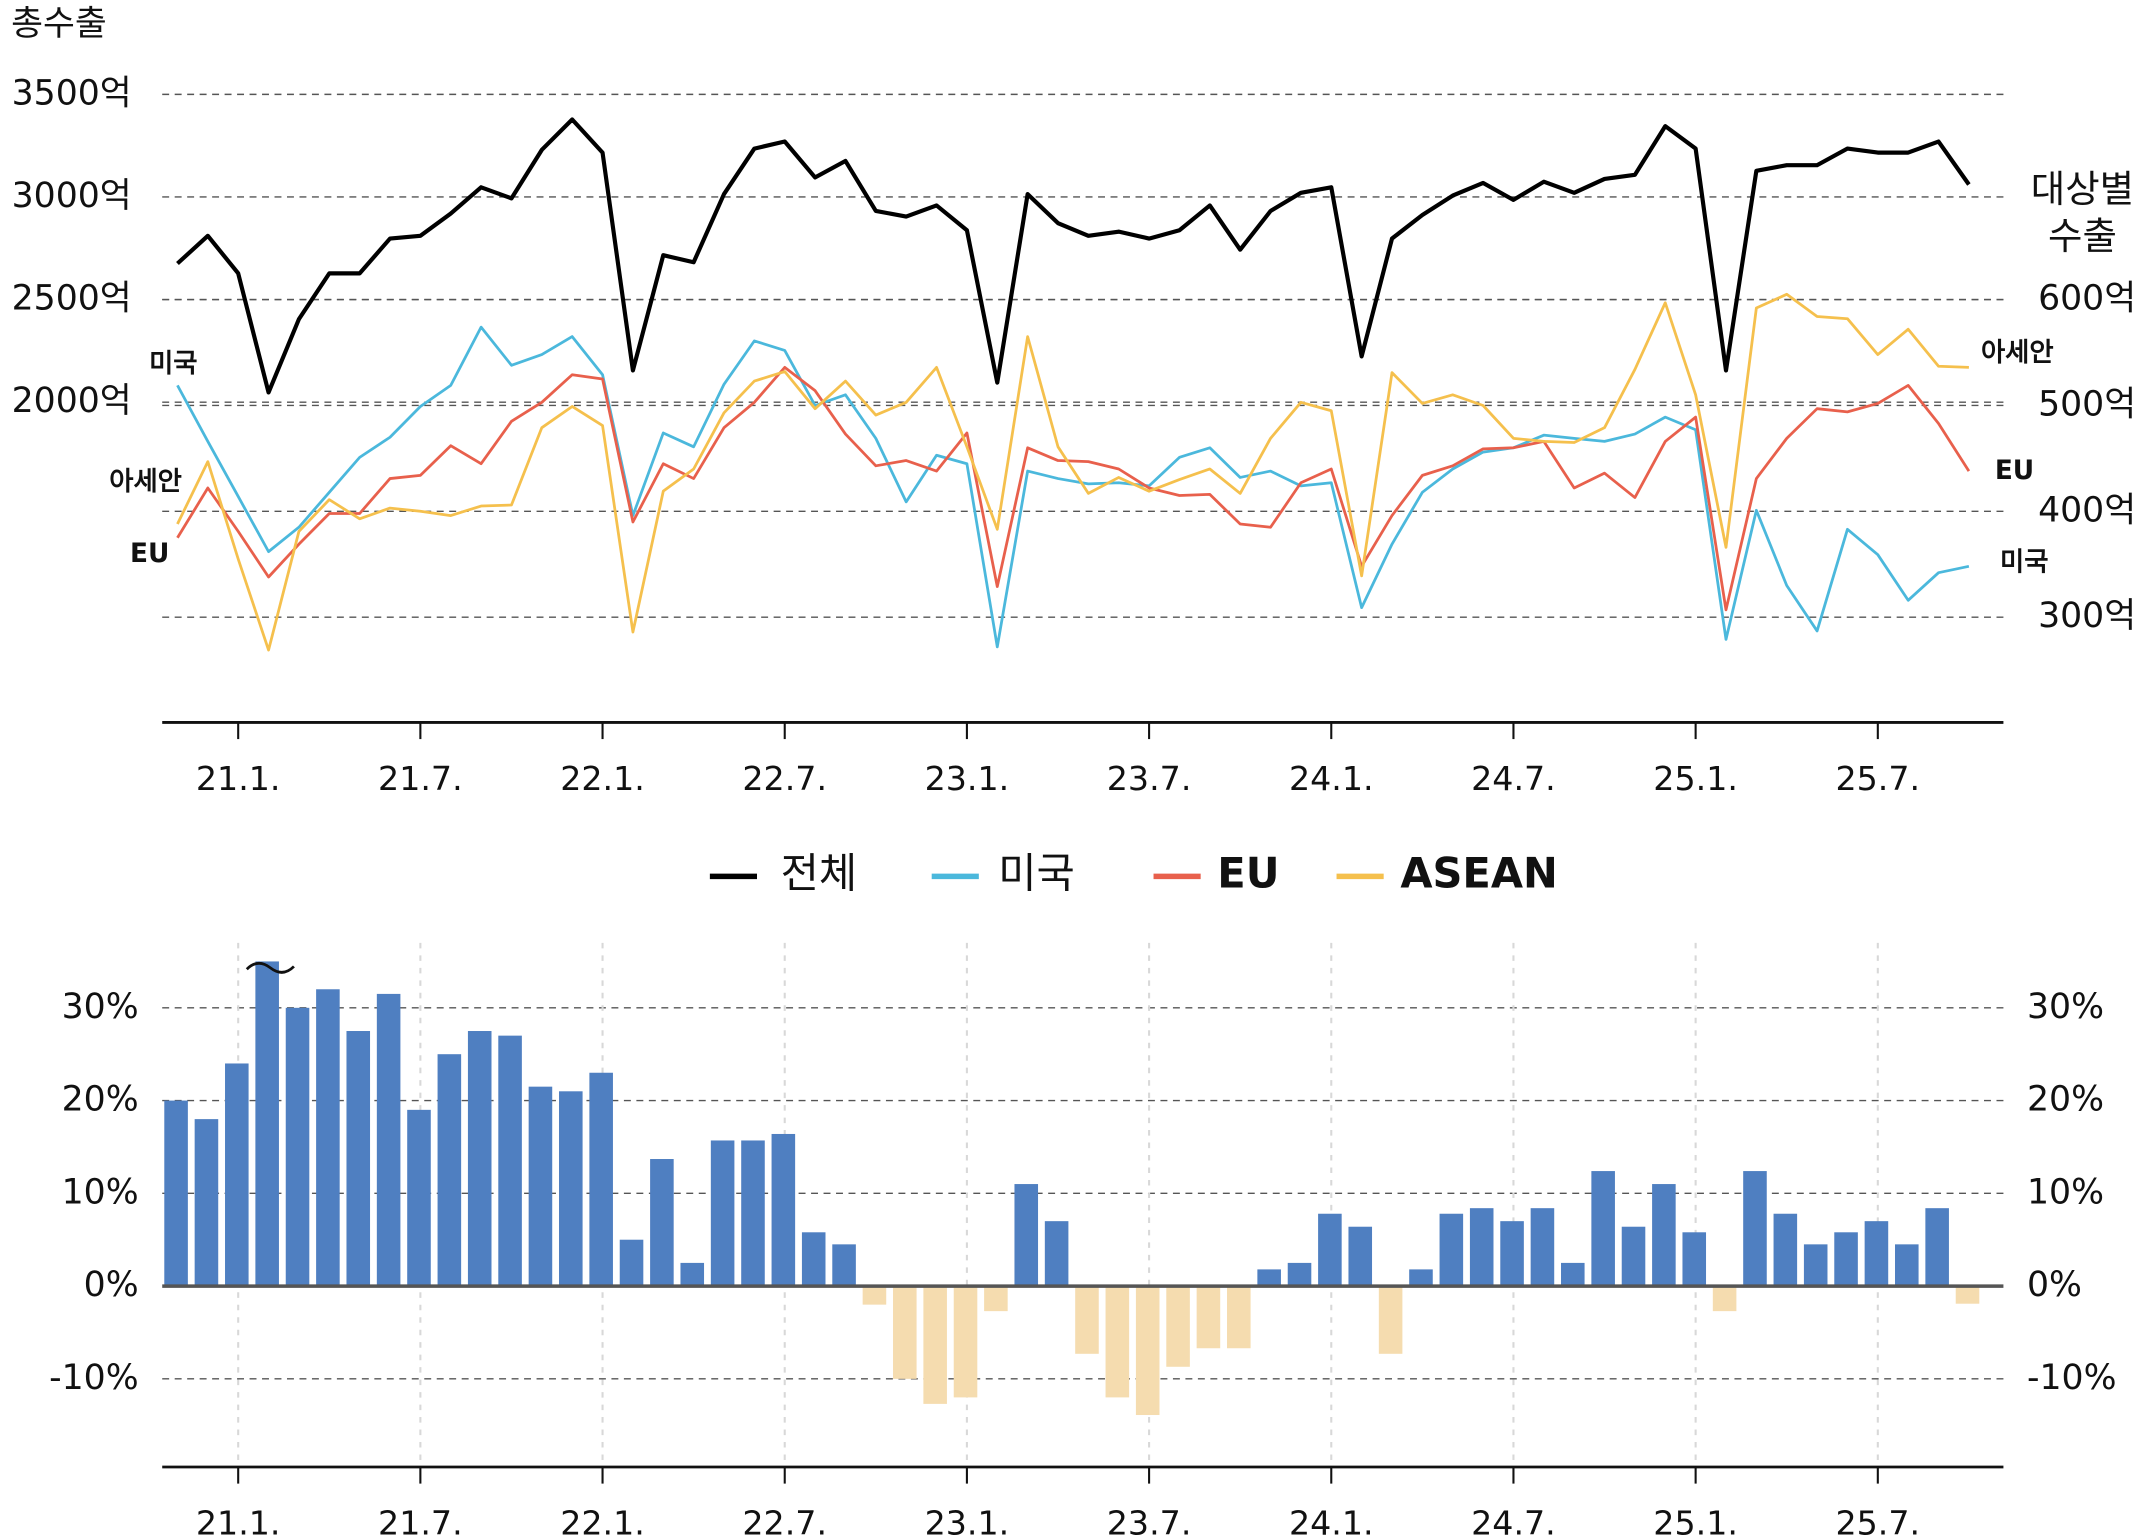 This screenshot has width=2149, height=1535. Describe the element at coordinates (72, 93) in the screenshot. I see `y-tick-label: 3500억` at that location.